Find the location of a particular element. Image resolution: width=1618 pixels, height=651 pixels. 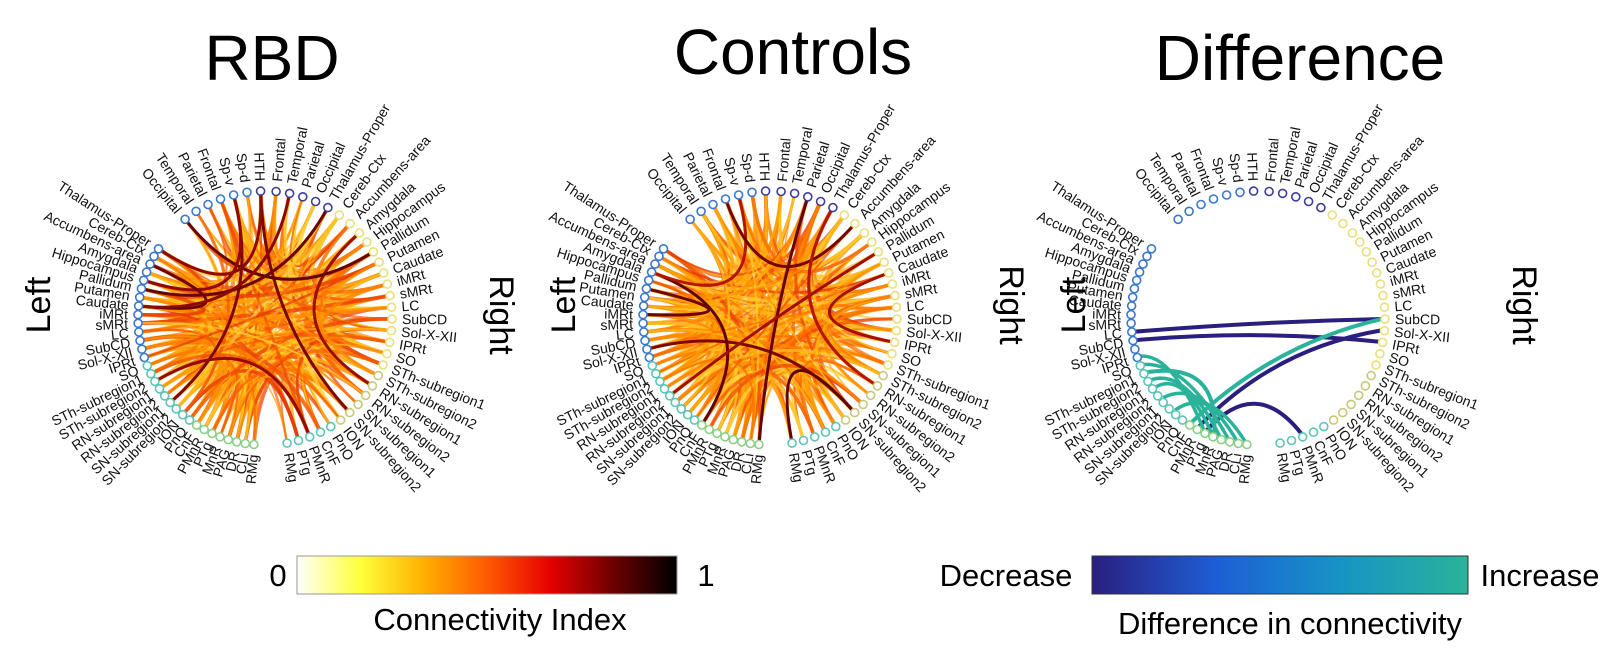

chord-links is located at coordinates (265, 318).